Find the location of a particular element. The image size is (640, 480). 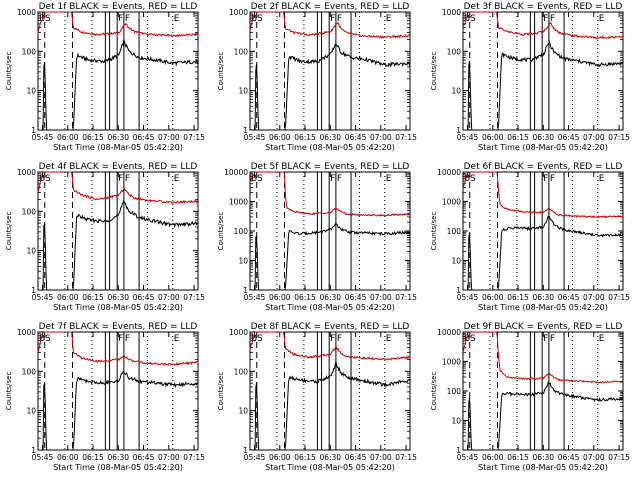

chart-title: Det 6f BLACK = Events, RED = LLD is located at coordinates (543, 167).